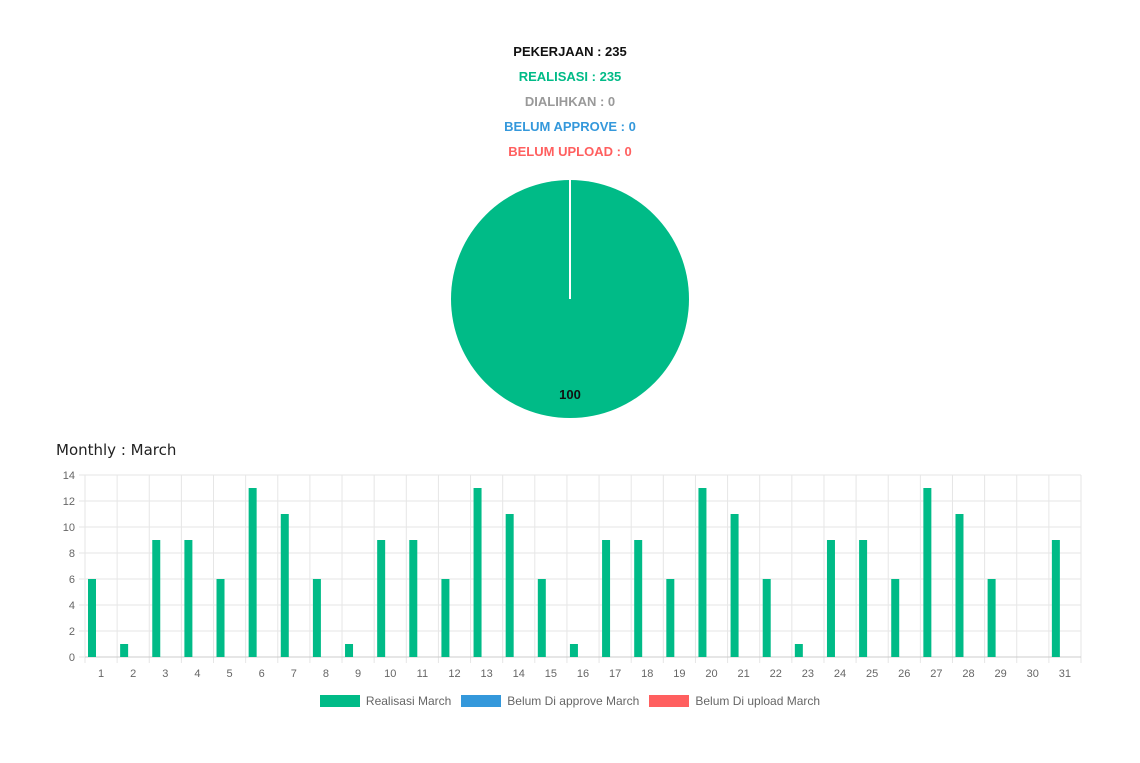  I want to click on x-tick-label: 9, so click(358, 674).